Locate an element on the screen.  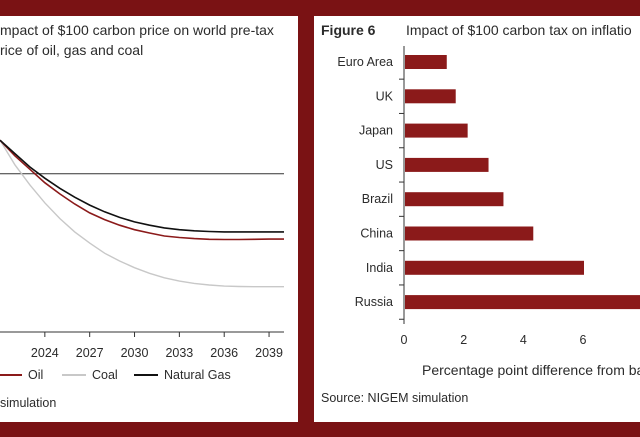
category-label-uk: UK is located at coordinates (385, 96).